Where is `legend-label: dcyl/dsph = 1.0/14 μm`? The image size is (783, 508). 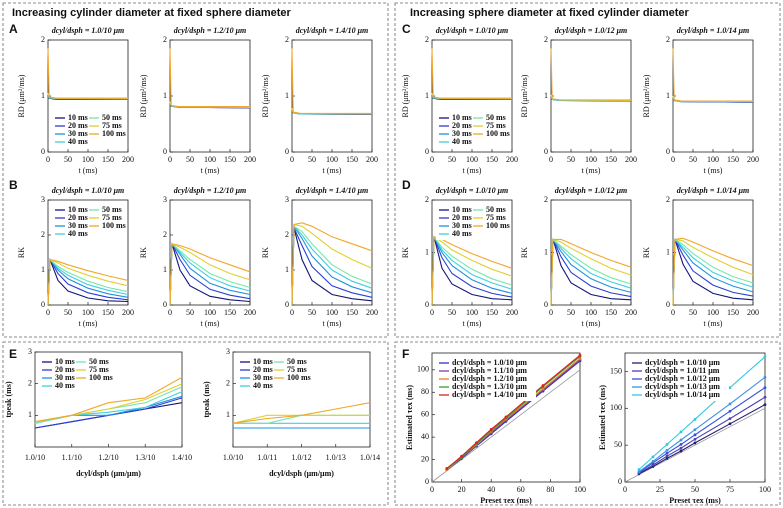 legend-label: dcyl/dsph = 1.0/14 μm is located at coordinates (682, 394).